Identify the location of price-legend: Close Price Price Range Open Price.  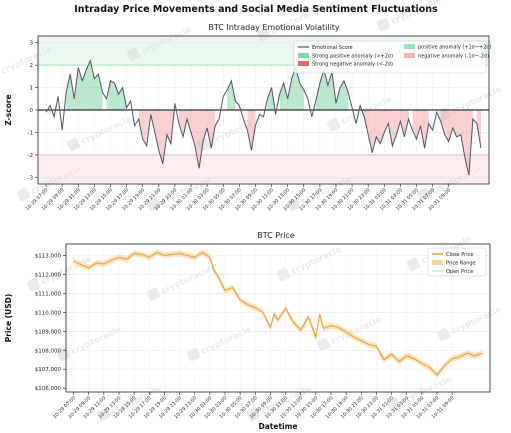
(457, 262).